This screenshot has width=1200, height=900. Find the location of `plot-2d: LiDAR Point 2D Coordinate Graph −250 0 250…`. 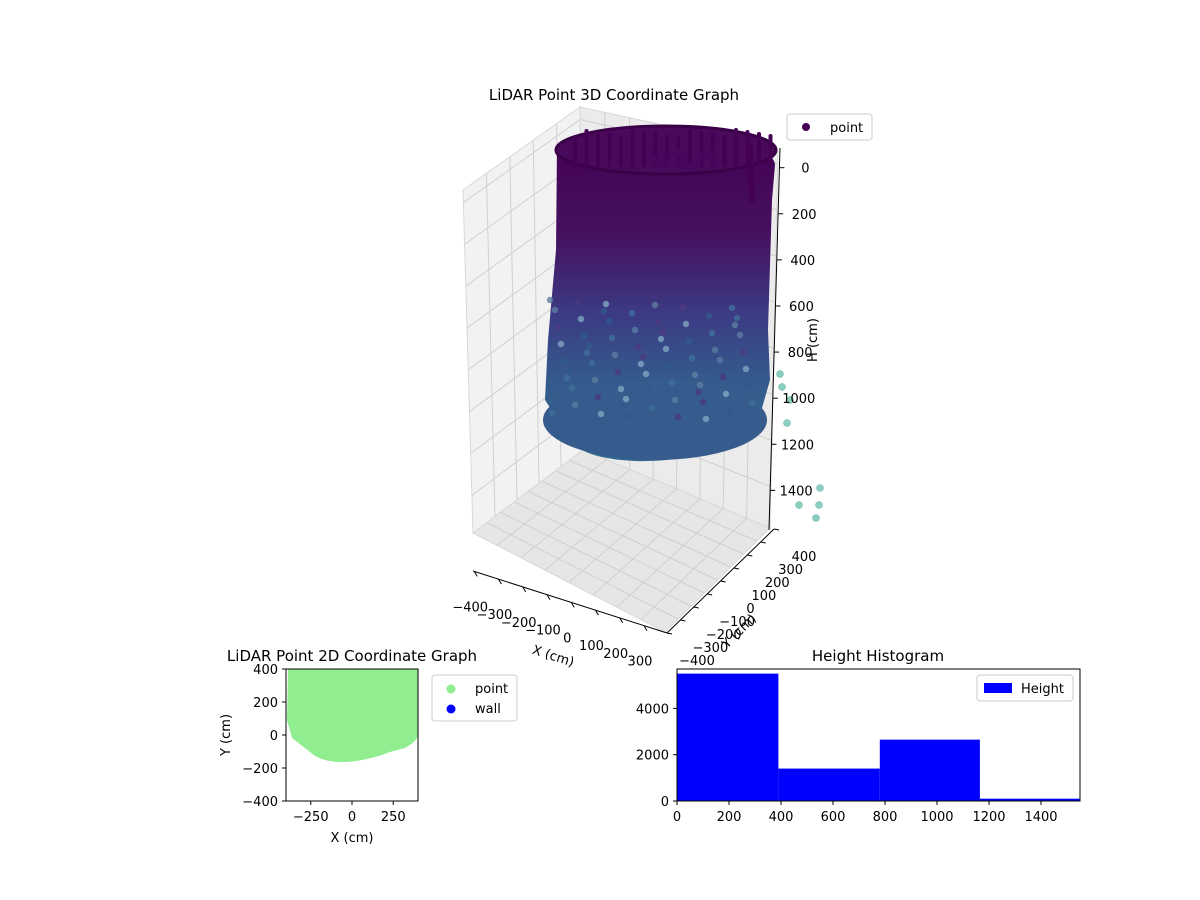

plot-2d: LiDAR Point 2D Coordinate Graph −250 0 250… is located at coordinates (368, 746).